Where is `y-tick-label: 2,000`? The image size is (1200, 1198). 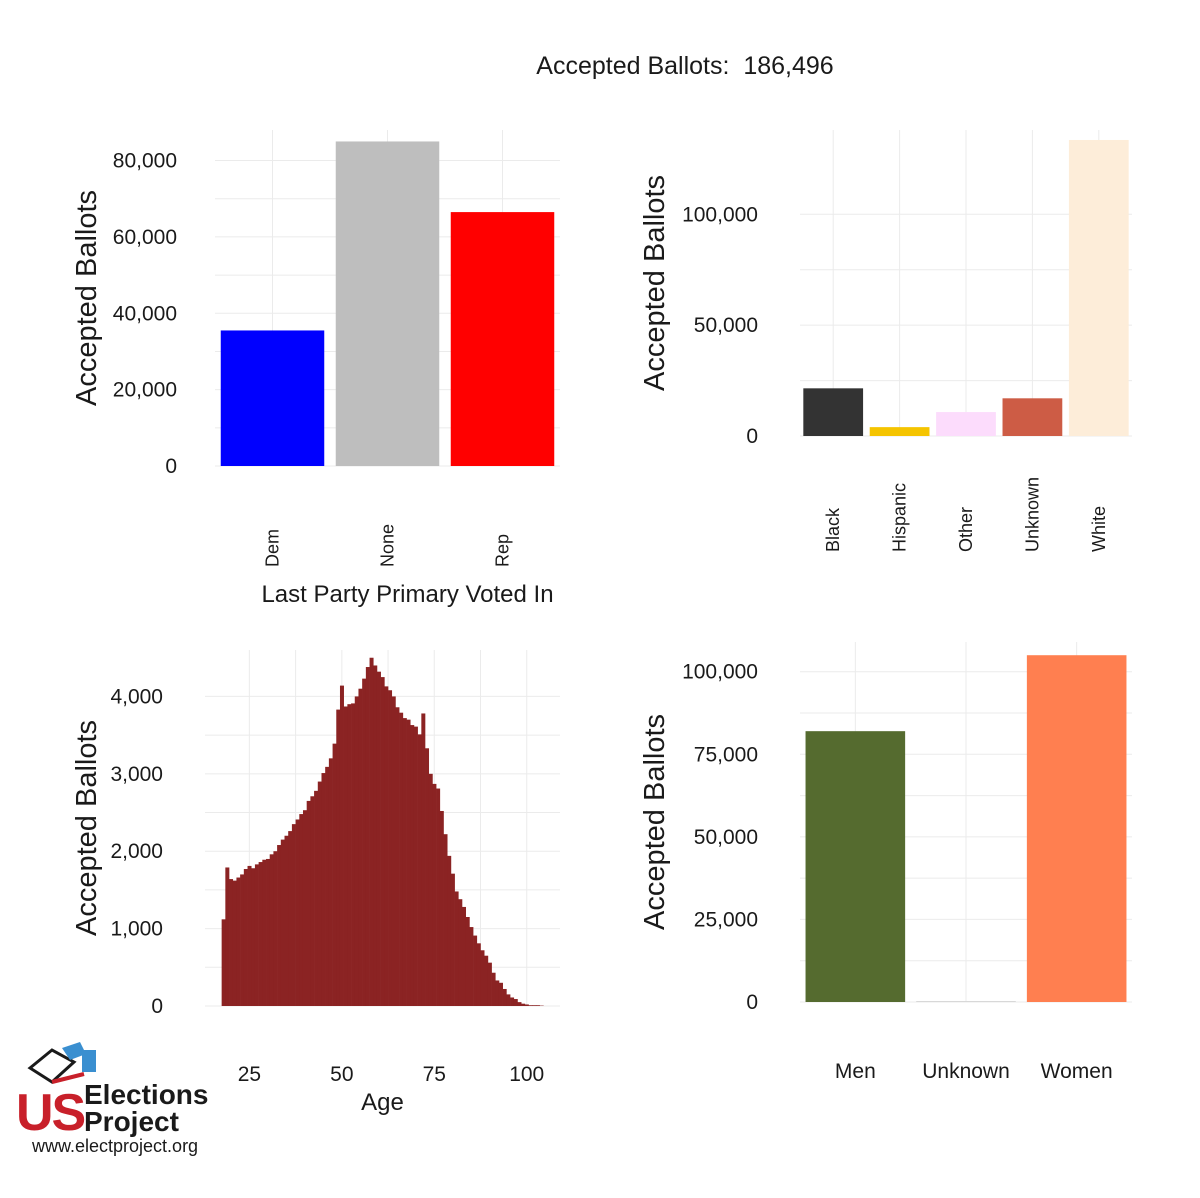
y-tick-label: 2,000 is located at coordinates (136, 851).